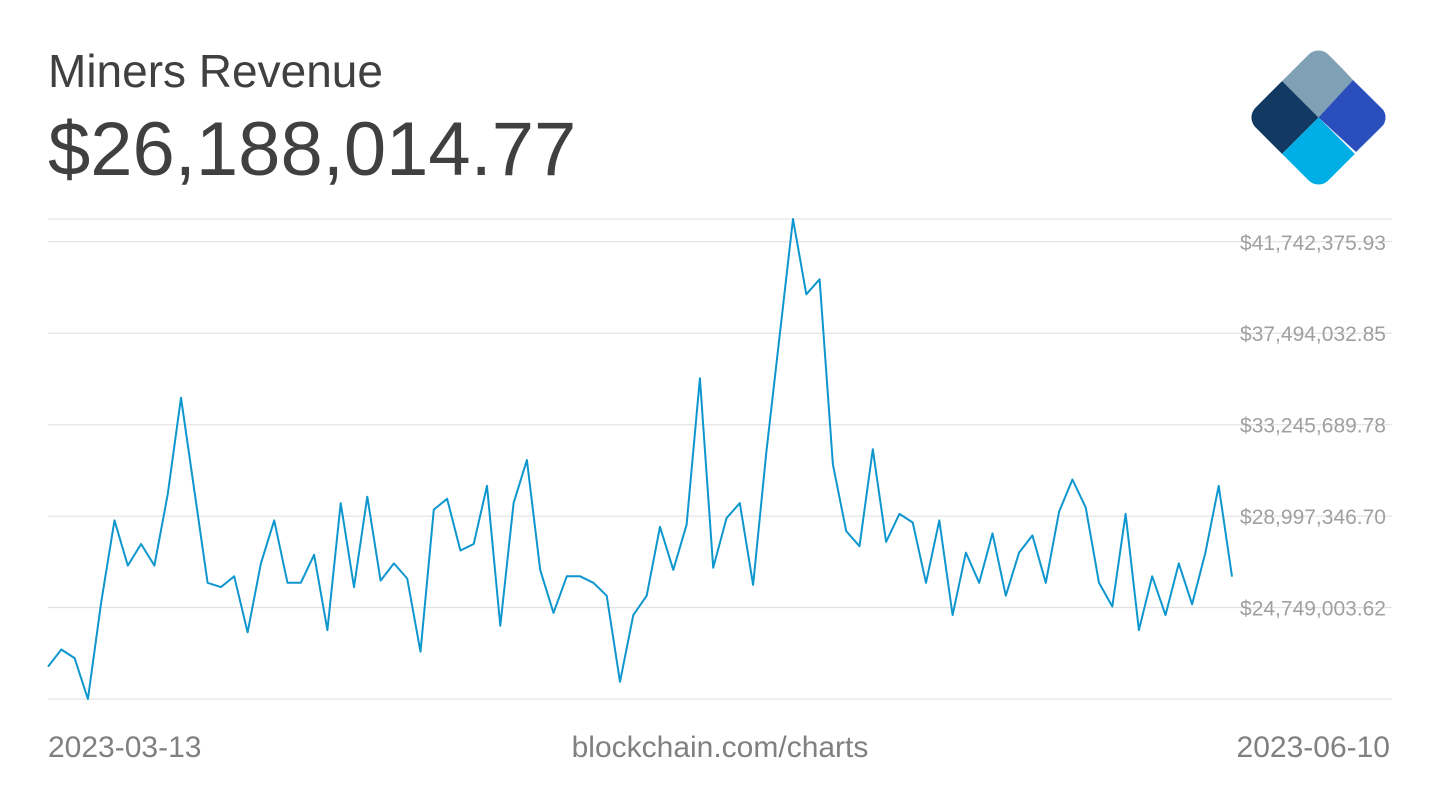 The width and height of the screenshot is (1440, 810). I want to click on start-date-label: 2023-03-13, so click(125, 747).